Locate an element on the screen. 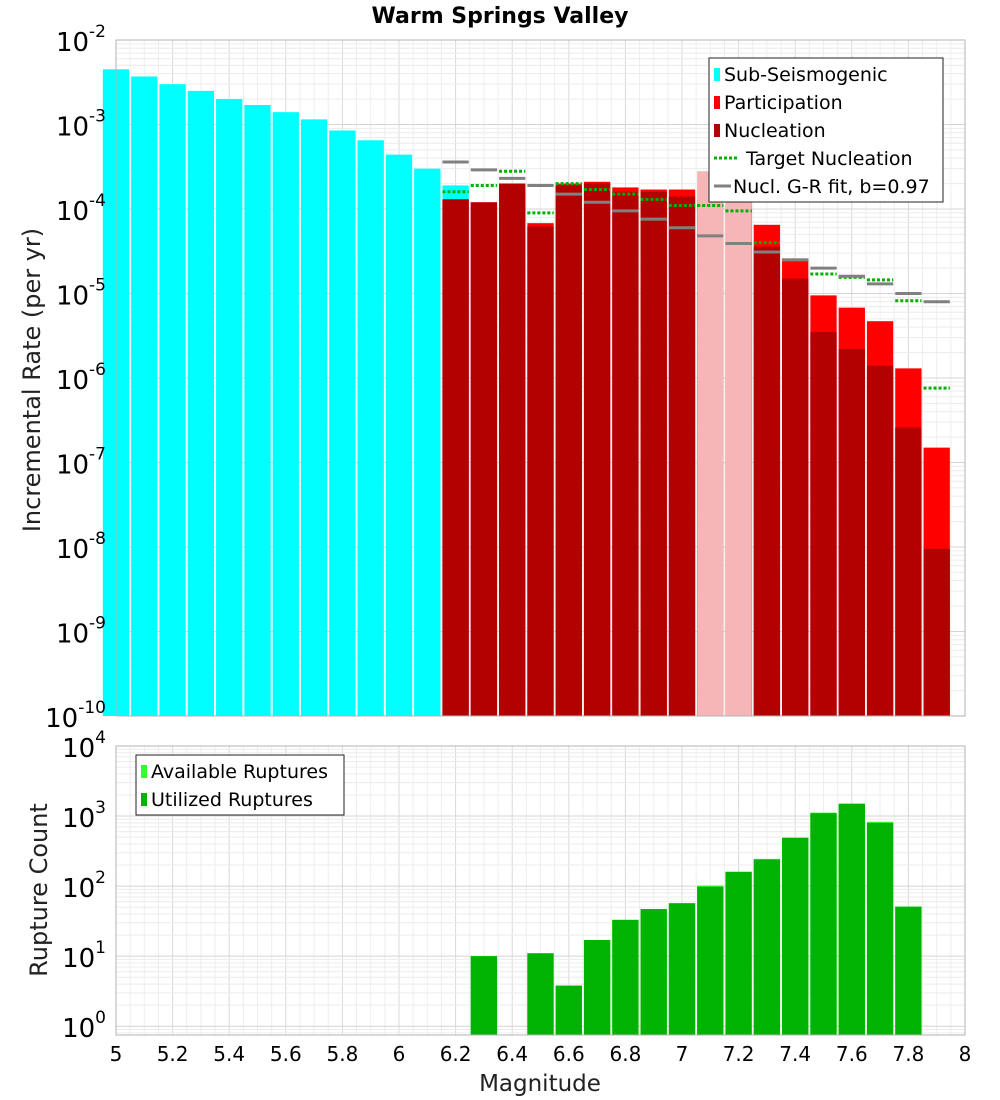  top-y-tick-label: 10⁻⁵ is located at coordinates (81, 294).